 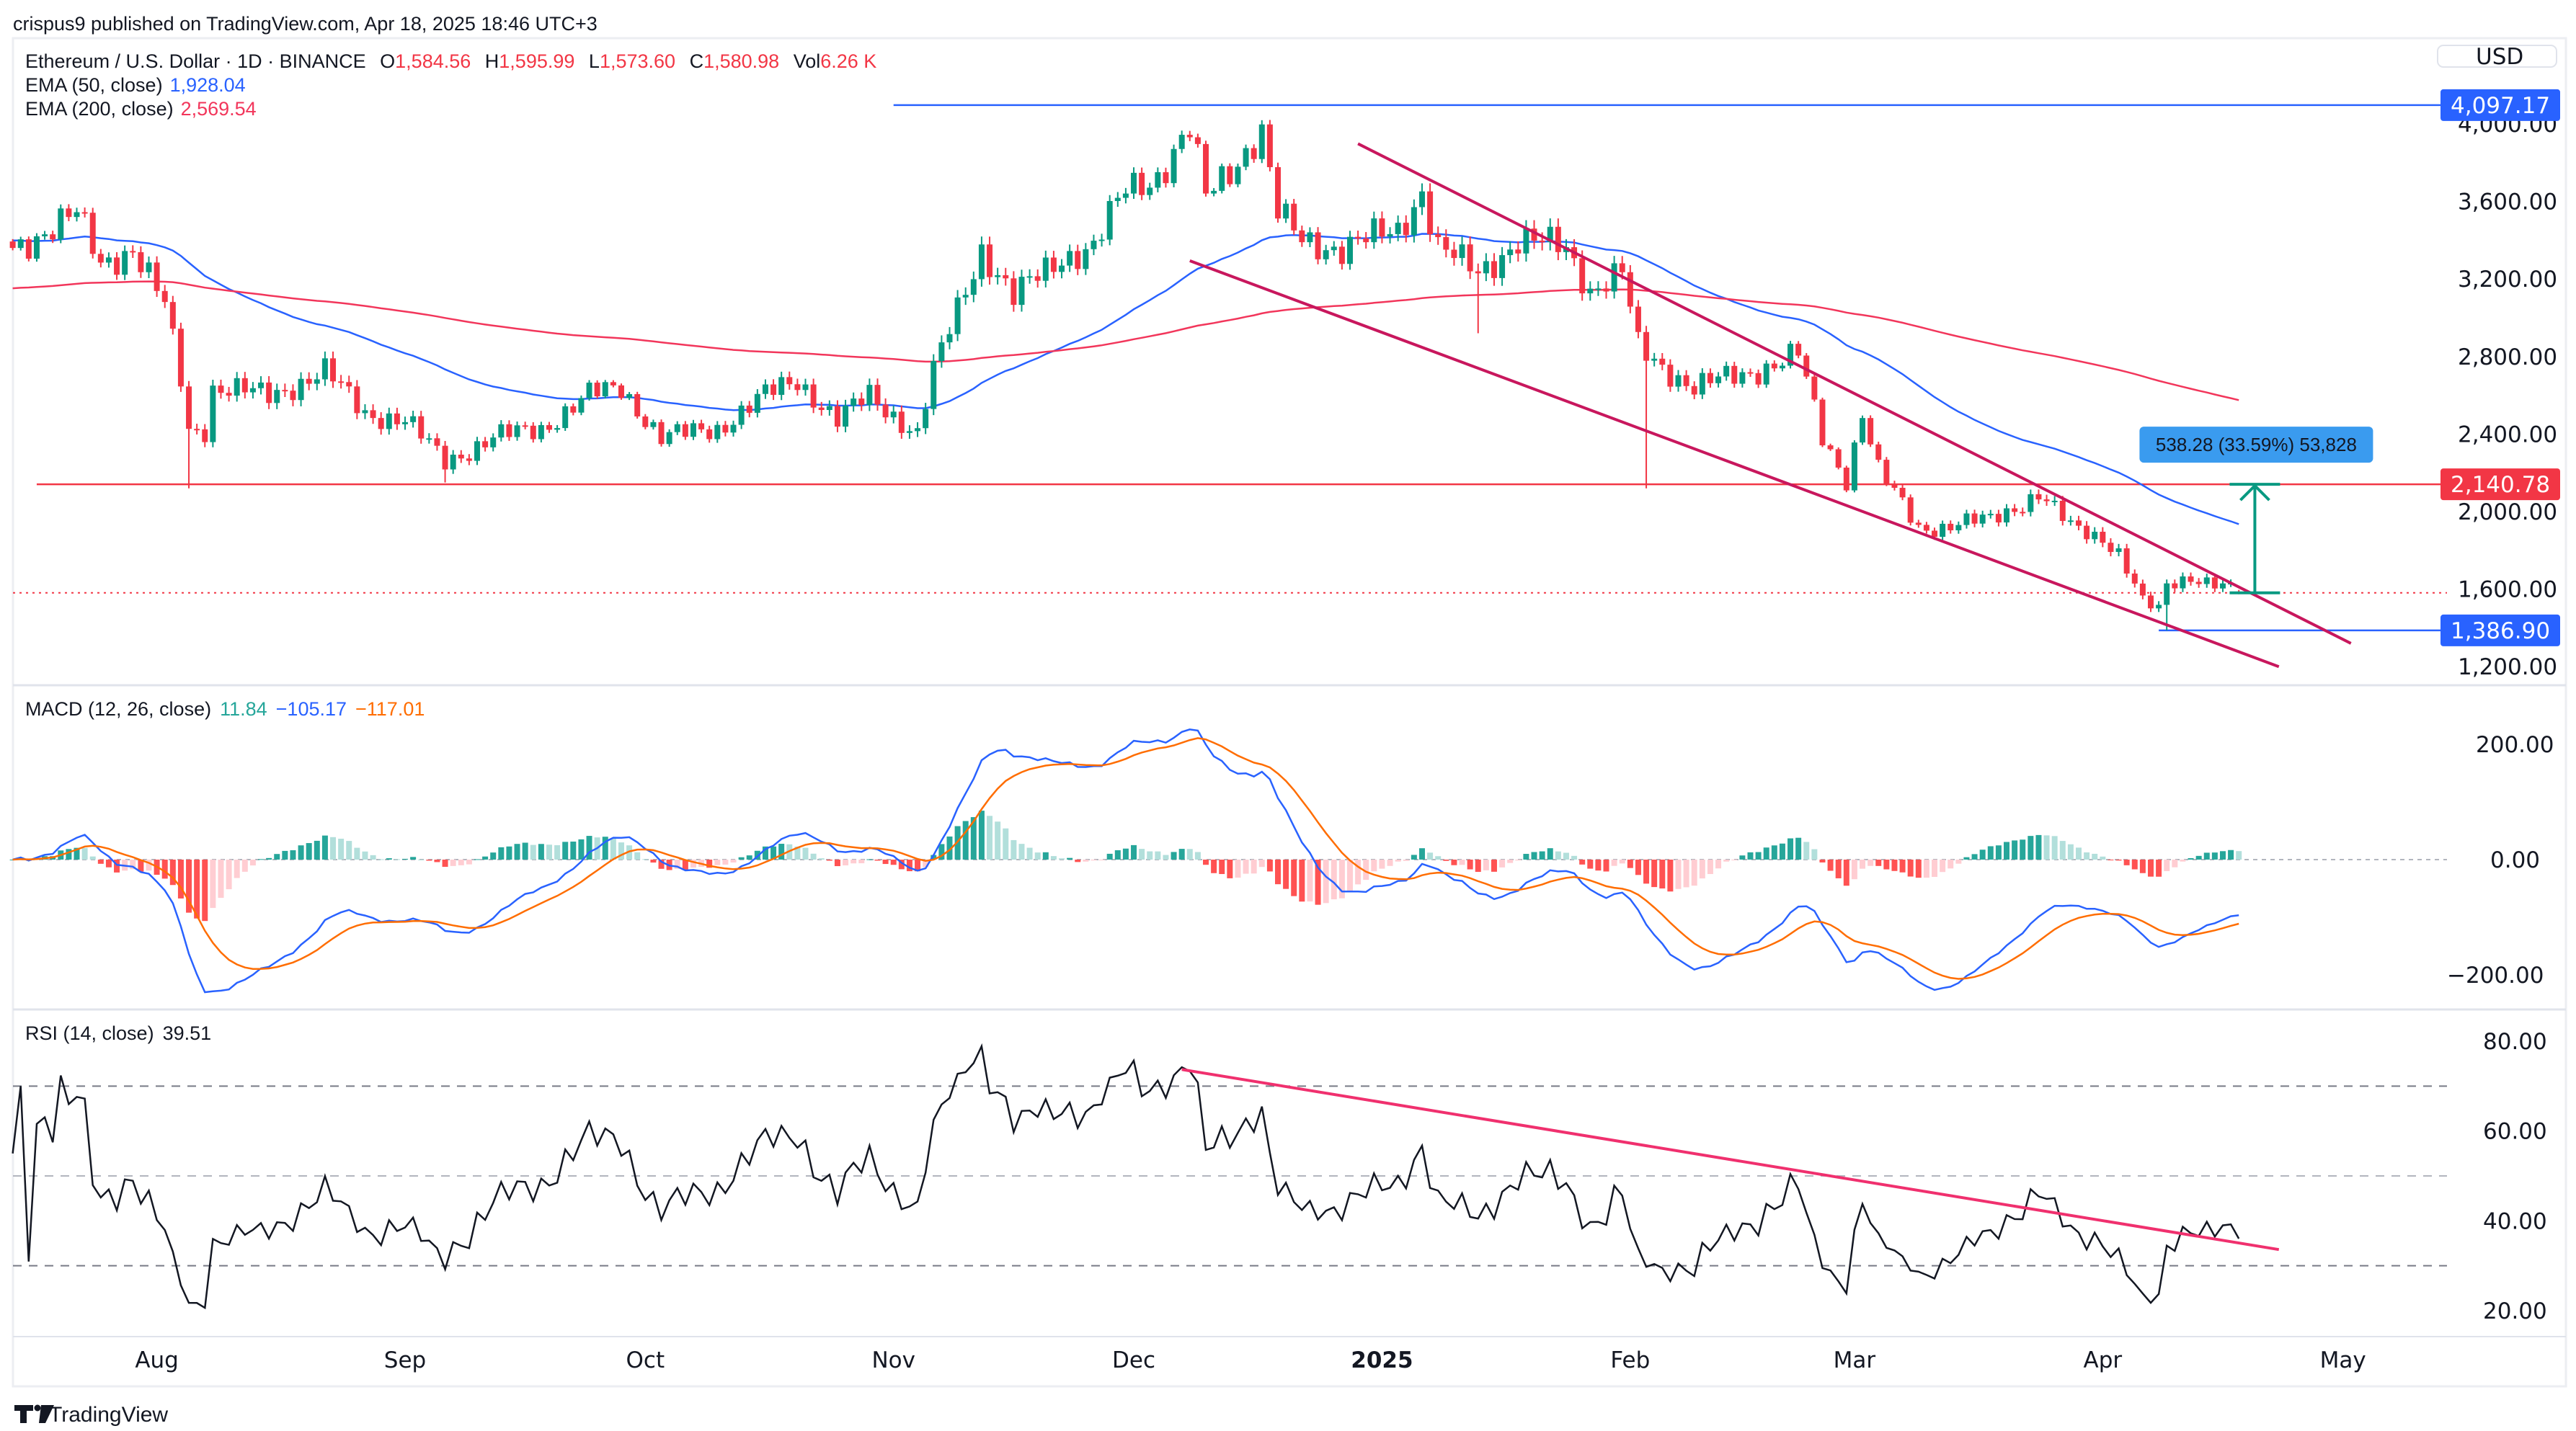 What do you see at coordinates (2515, 745) in the screenshot?
I see `macd-axis-label: 200.00` at bounding box center [2515, 745].